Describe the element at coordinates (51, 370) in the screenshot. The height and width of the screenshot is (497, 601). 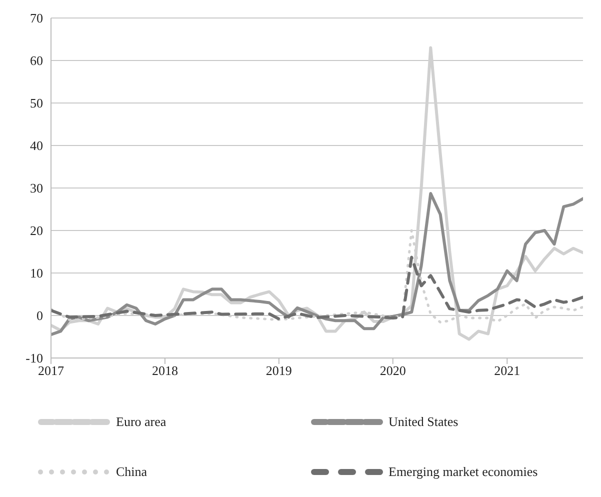
I see `x-tick-label: 2017` at that location.